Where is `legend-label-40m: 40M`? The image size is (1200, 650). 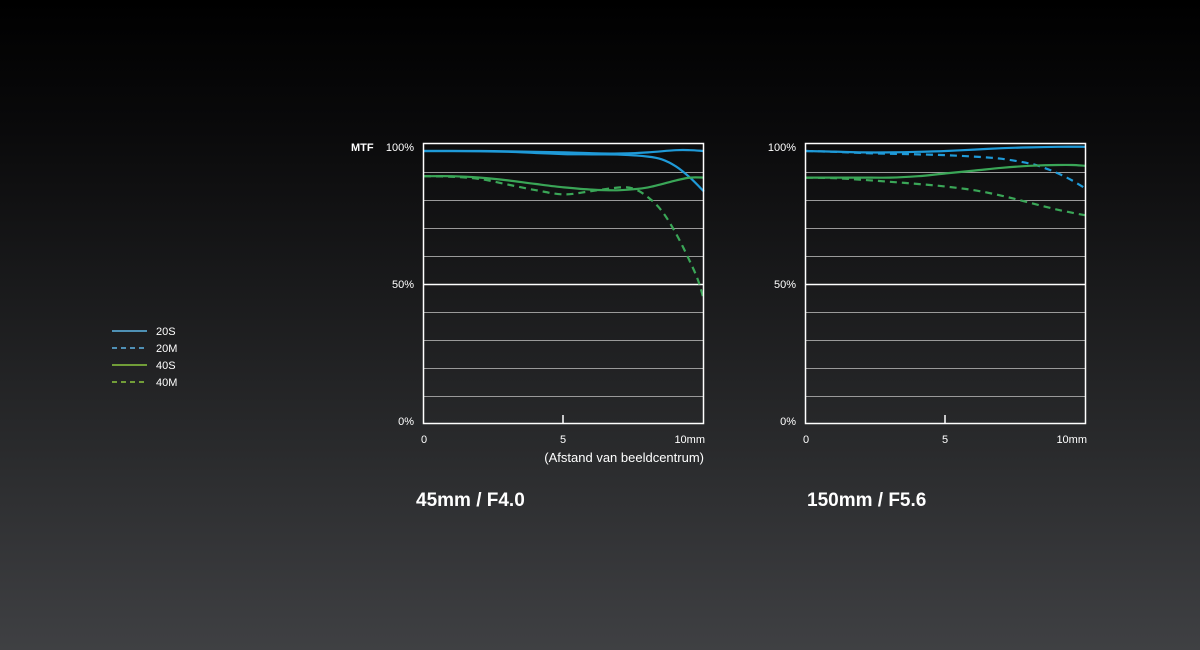
legend-label-40m: 40M is located at coordinates (166, 383).